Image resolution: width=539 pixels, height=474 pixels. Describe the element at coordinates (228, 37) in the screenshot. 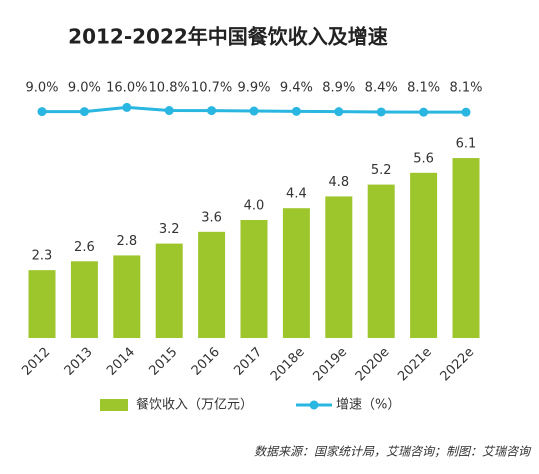

I see `chart-title: 2012-2022年中国餐饮收入及增速` at that location.